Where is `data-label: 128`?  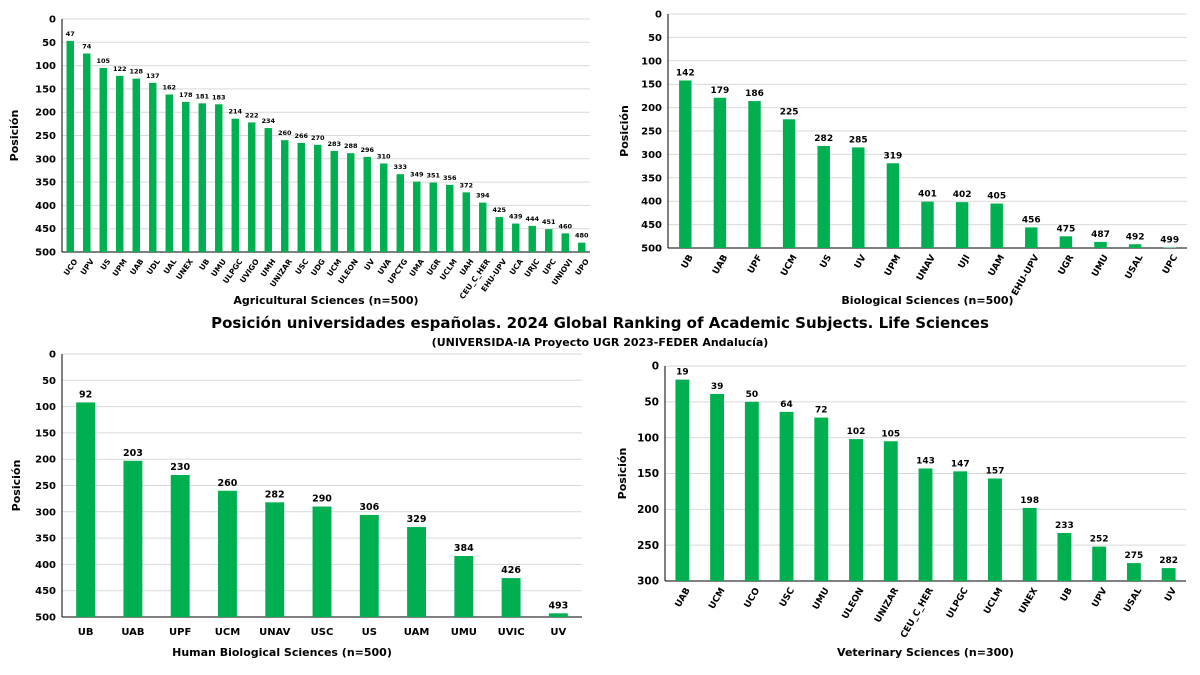 data-label: 128 is located at coordinates (136, 72).